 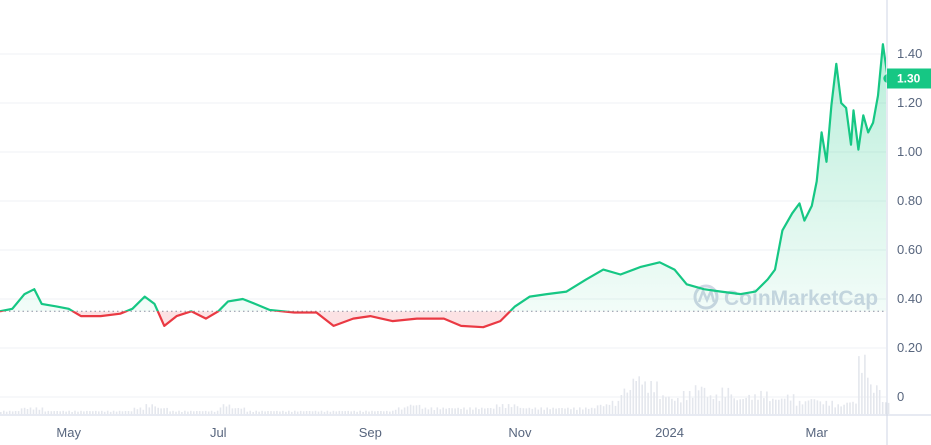 What do you see at coordinates (445, 384) in the screenshot?
I see `volume-bars` at bounding box center [445, 384].